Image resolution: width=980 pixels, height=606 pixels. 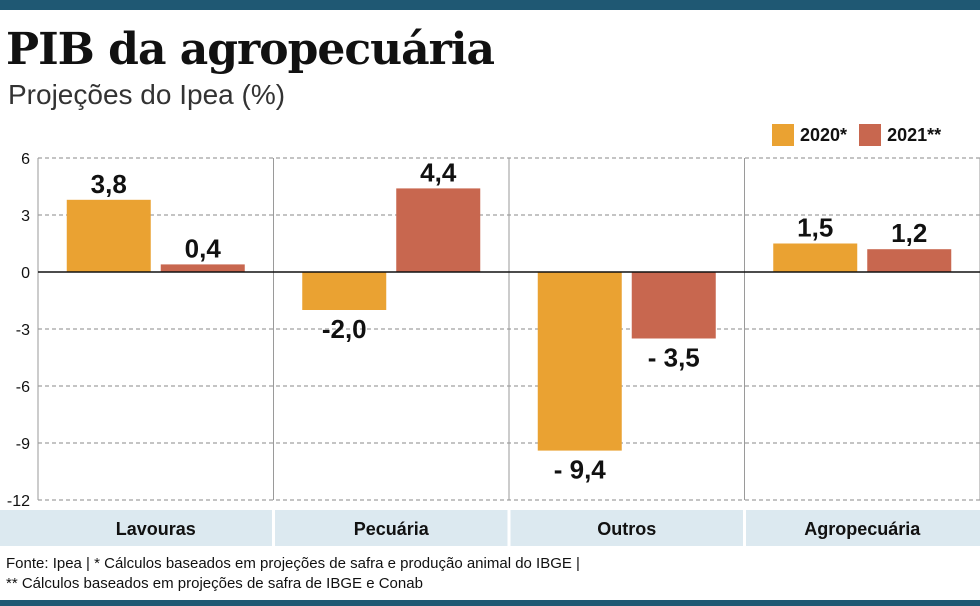 What do you see at coordinates (490, 528) in the screenshot?
I see `category-band` at bounding box center [490, 528].